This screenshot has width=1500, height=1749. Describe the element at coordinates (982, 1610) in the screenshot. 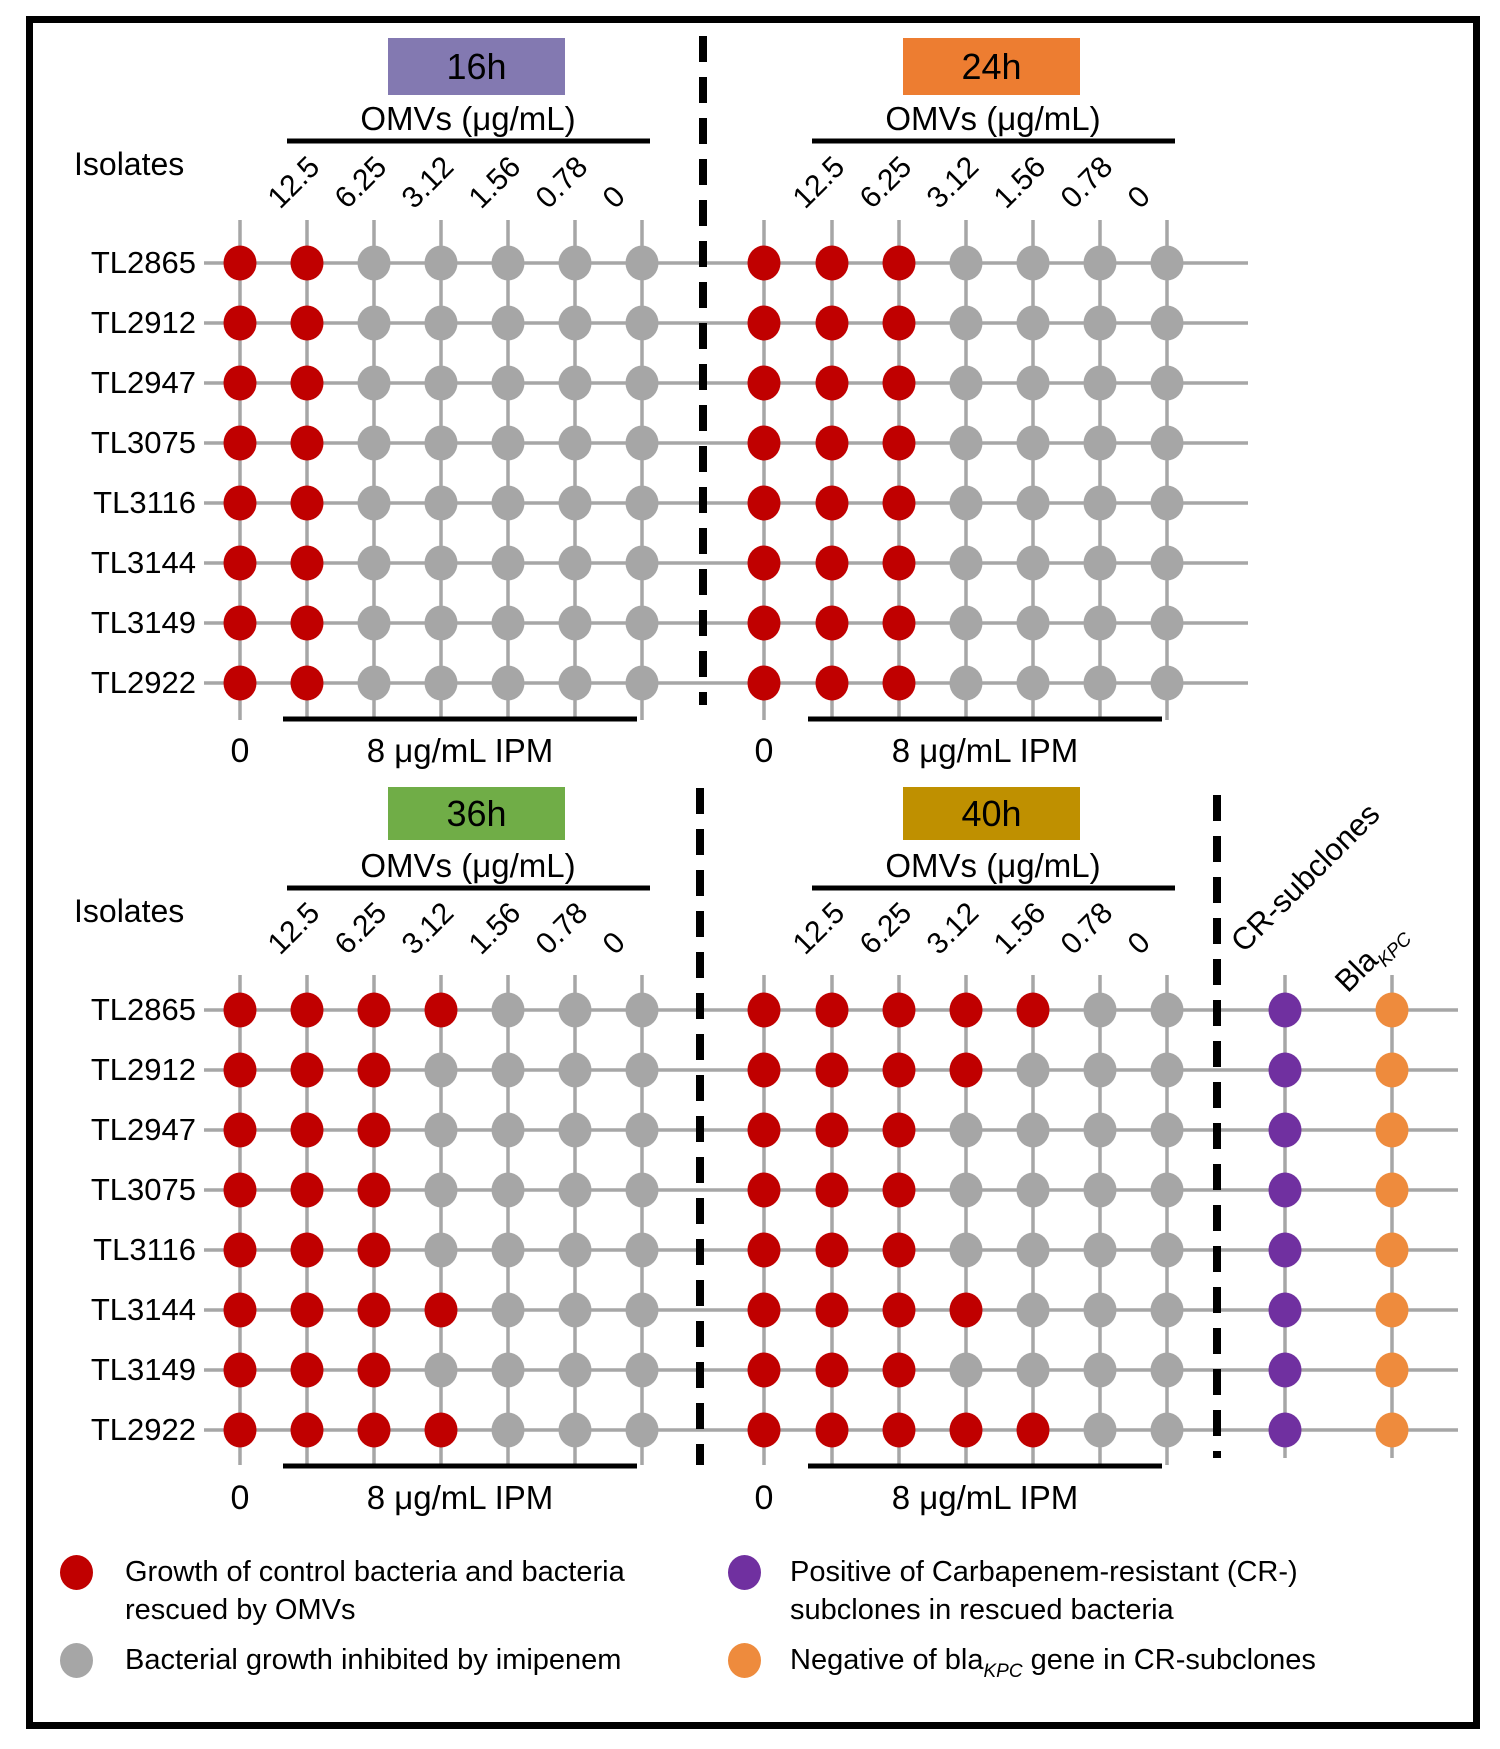

I see `legend-cr-line2: subclones in rescued bacteria` at that location.